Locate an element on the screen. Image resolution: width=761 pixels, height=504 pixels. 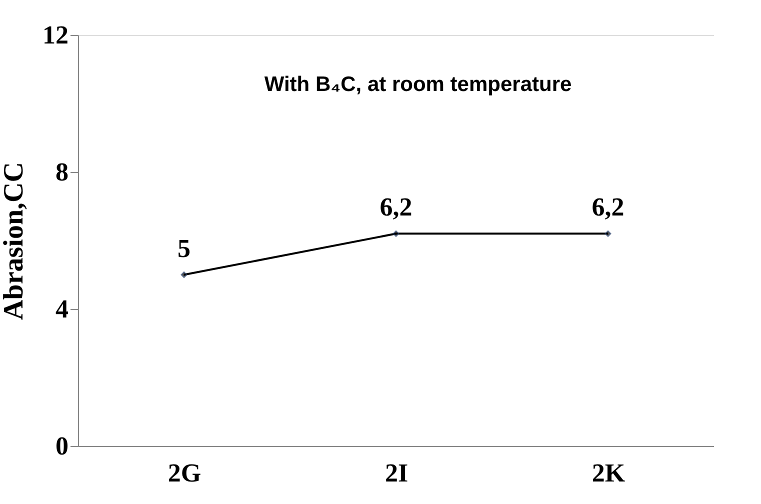
text: With B₄C, at room temperature is located at coordinates (418, 84).